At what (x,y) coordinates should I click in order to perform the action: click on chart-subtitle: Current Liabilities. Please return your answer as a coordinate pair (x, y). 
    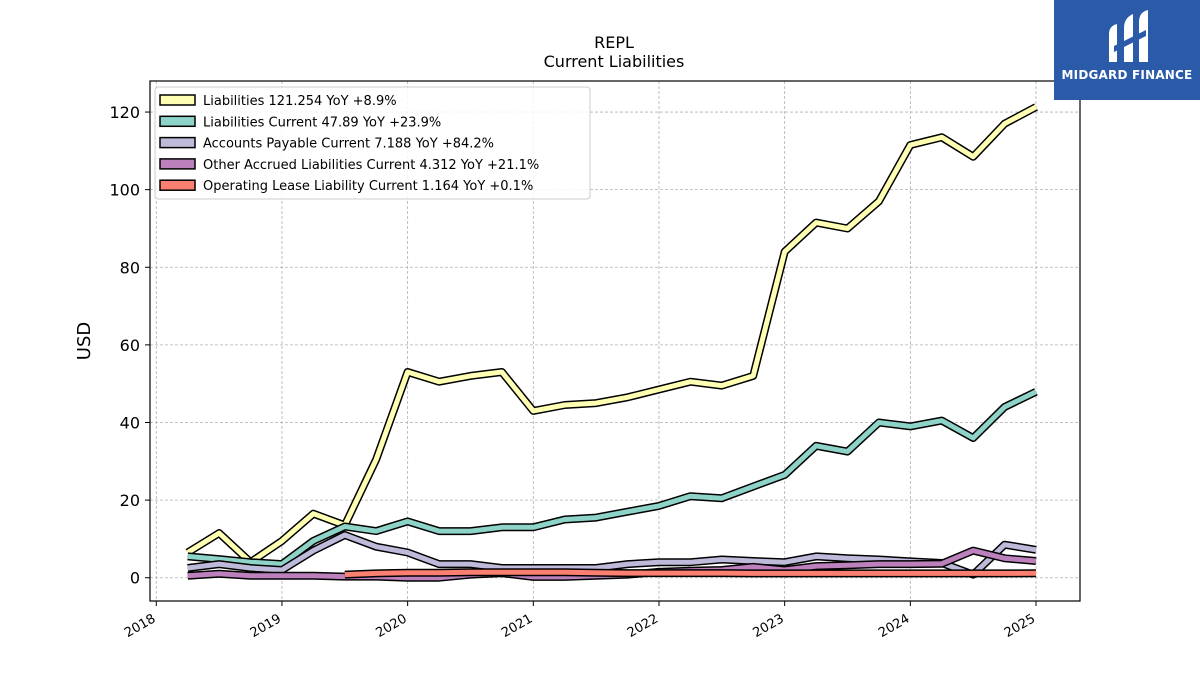
    Looking at the image, I should click on (614, 61).